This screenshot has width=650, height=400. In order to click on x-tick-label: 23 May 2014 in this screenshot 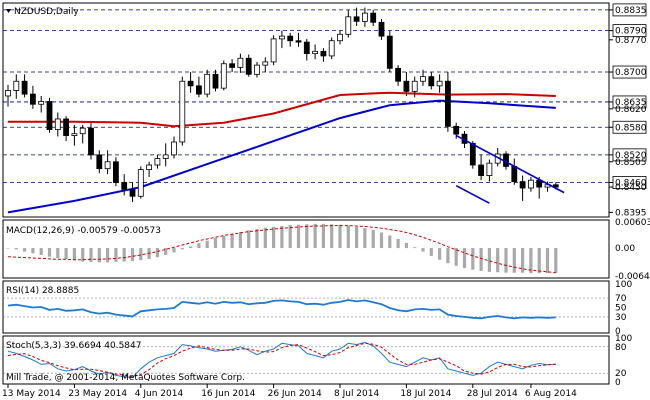, I will do `click(97, 394)`.